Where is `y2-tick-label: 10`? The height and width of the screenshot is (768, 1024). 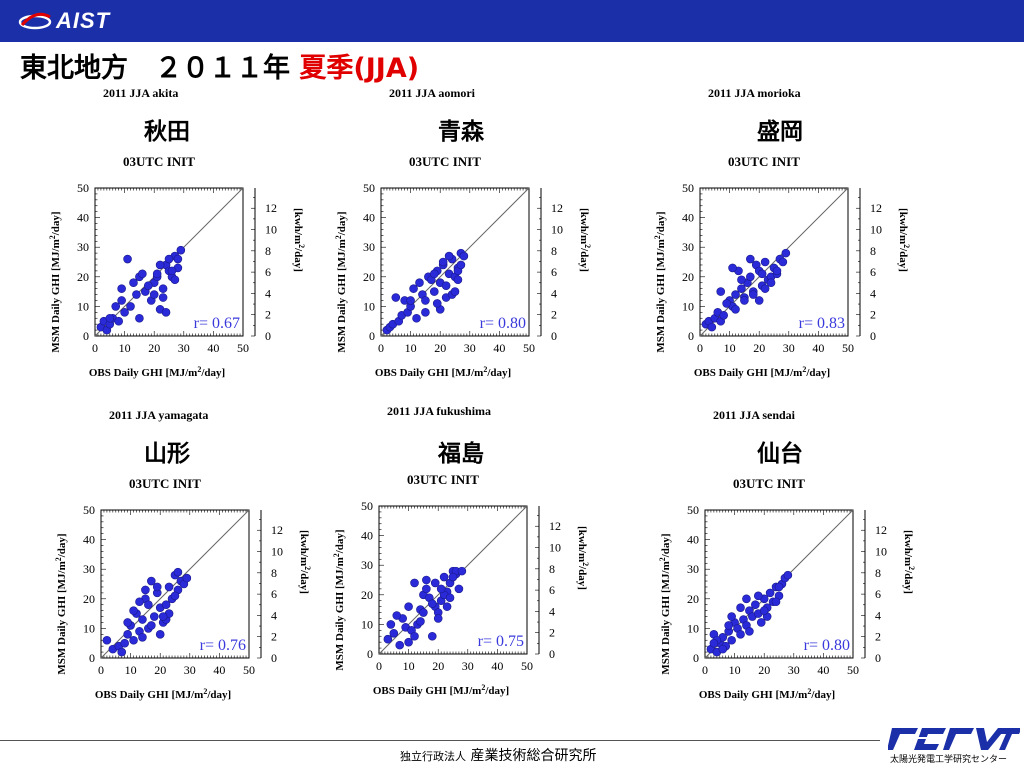
y2-tick-label: 10 is located at coordinates (277, 552).